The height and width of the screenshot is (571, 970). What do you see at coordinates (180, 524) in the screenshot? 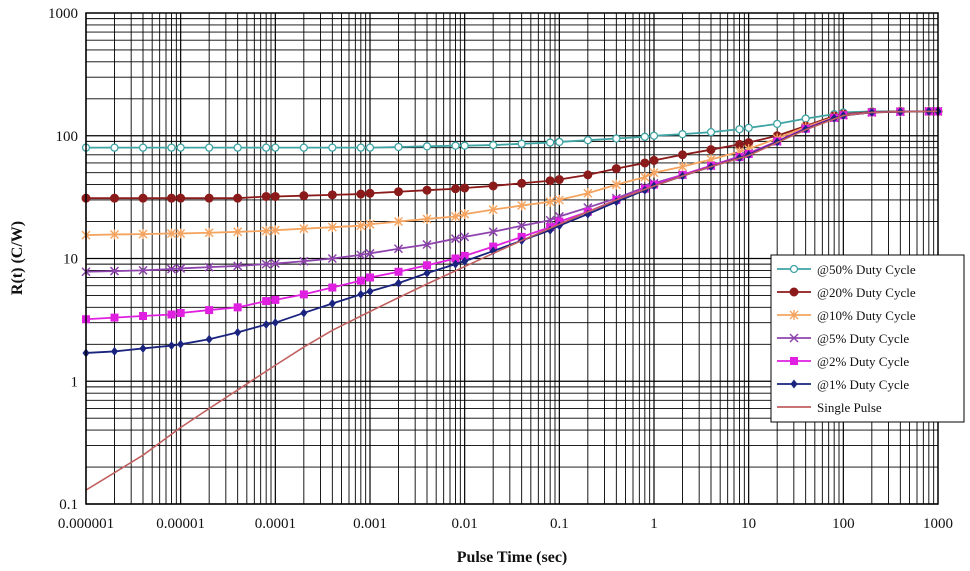
I see `x-tick-label: 0.00001` at bounding box center [180, 524].